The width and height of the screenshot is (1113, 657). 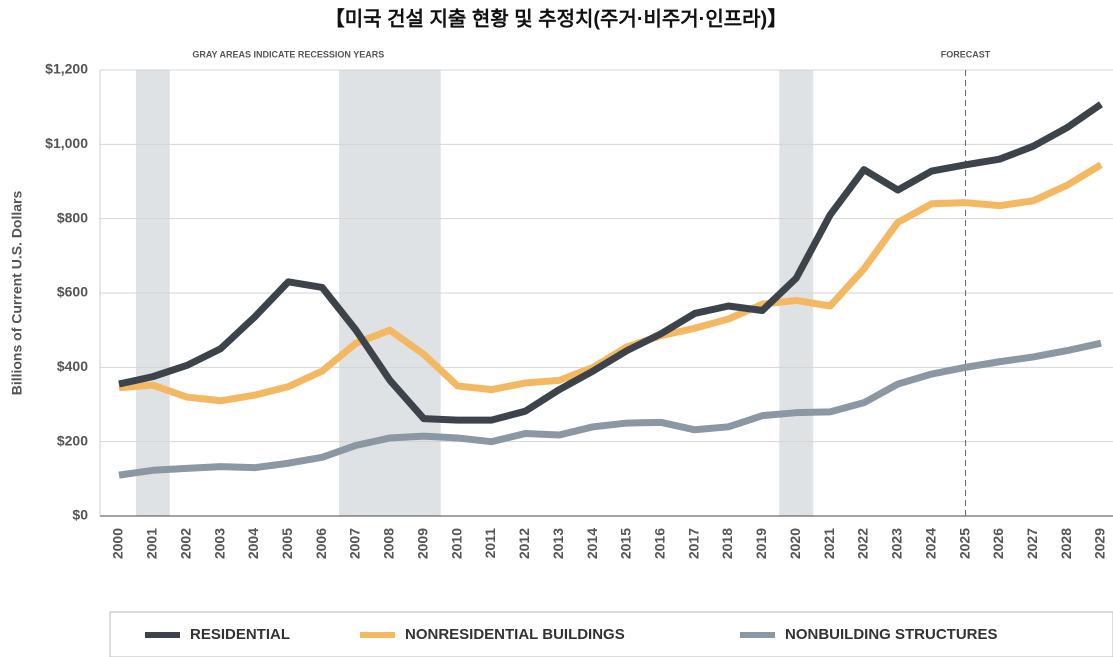 What do you see at coordinates (422, 543) in the screenshot?
I see `x-tick-label: 2009` at bounding box center [422, 543].